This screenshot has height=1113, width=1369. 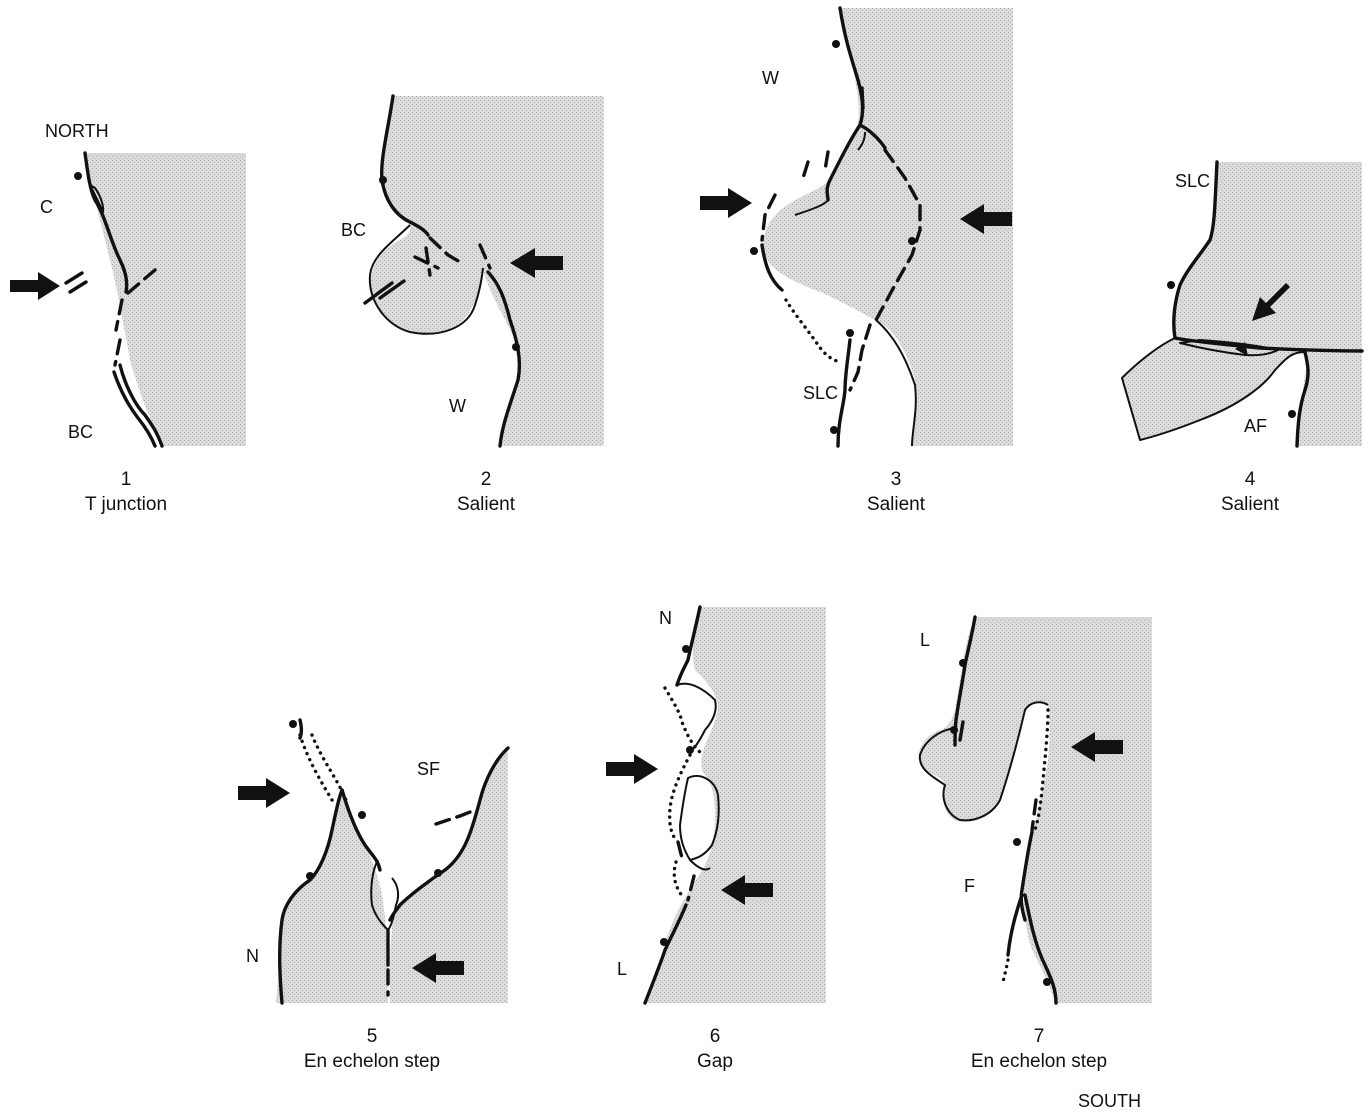 What do you see at coordinates (1241, 349) in the screenshot?
I see `fault-lens-fill` at bounding box center [1241, 349].